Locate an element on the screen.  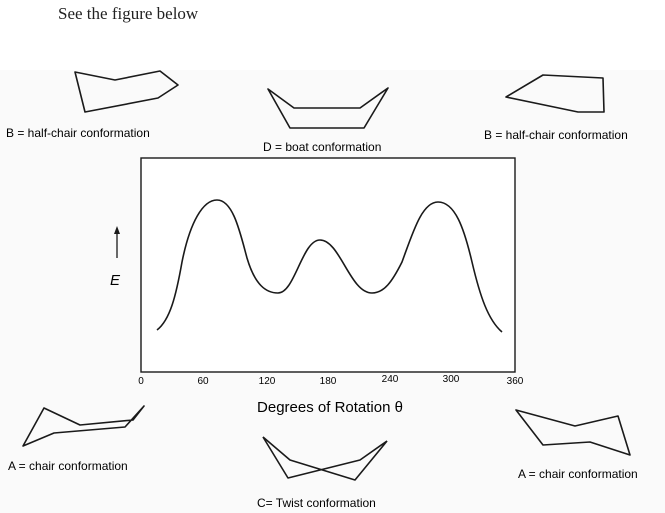
energy-arrow is located at coordinates (117, 242).